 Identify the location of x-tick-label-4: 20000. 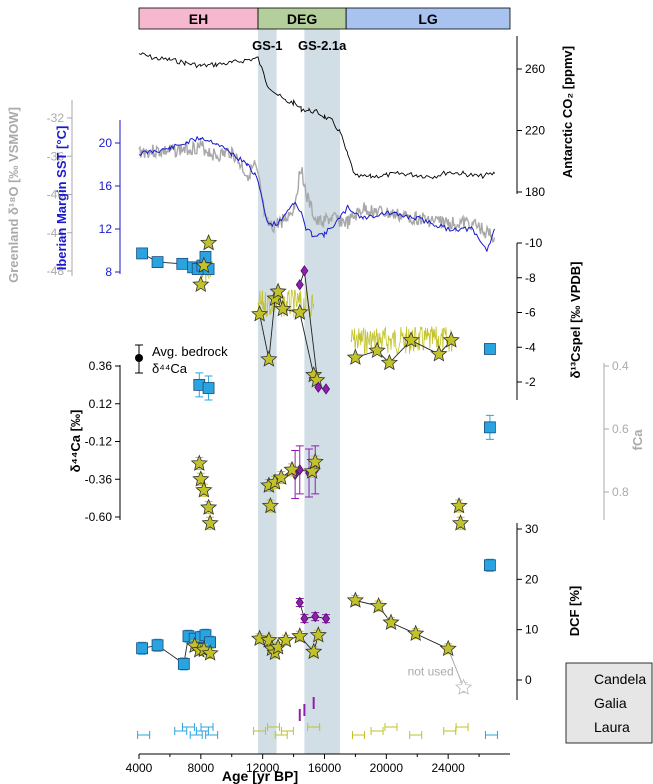
(387, 768).